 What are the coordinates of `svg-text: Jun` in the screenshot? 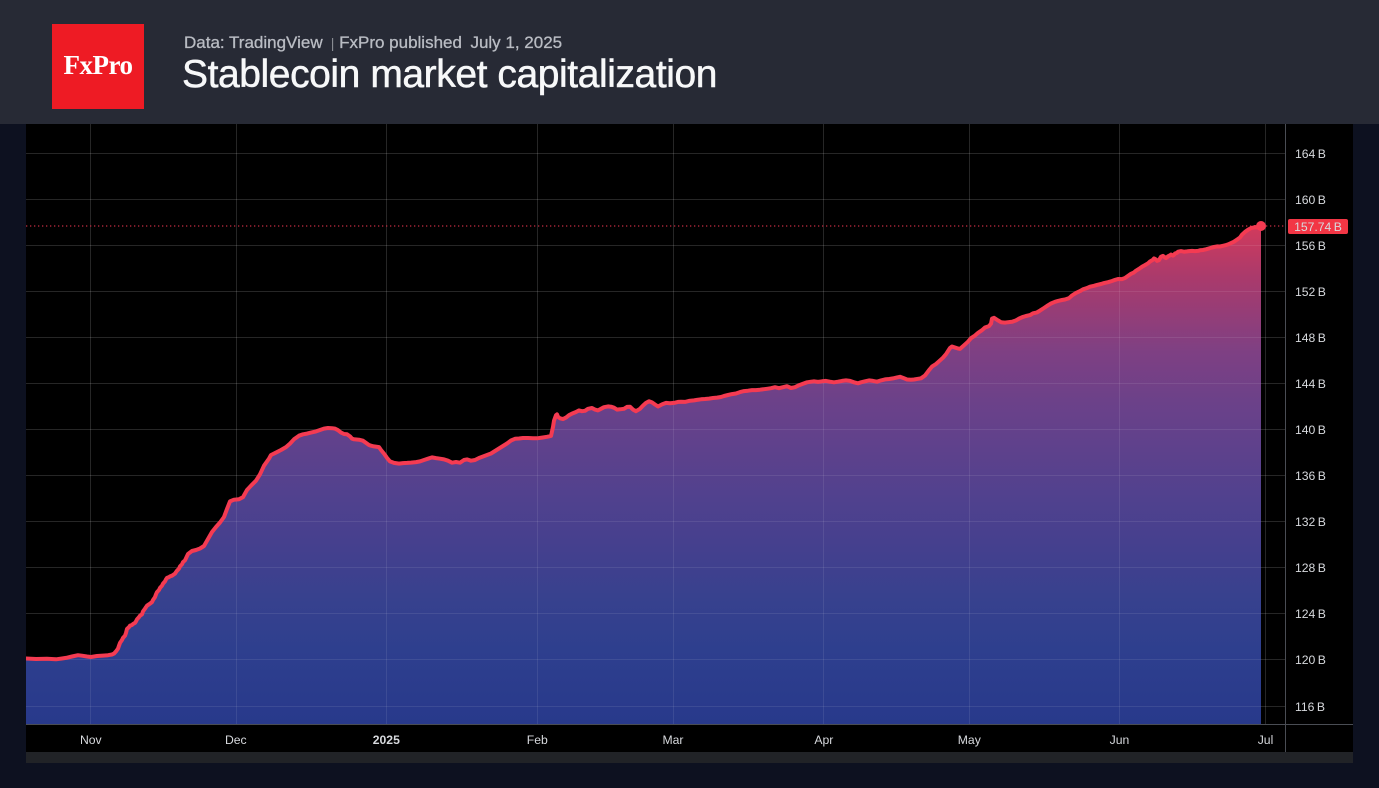 It's located at (1120, 740).